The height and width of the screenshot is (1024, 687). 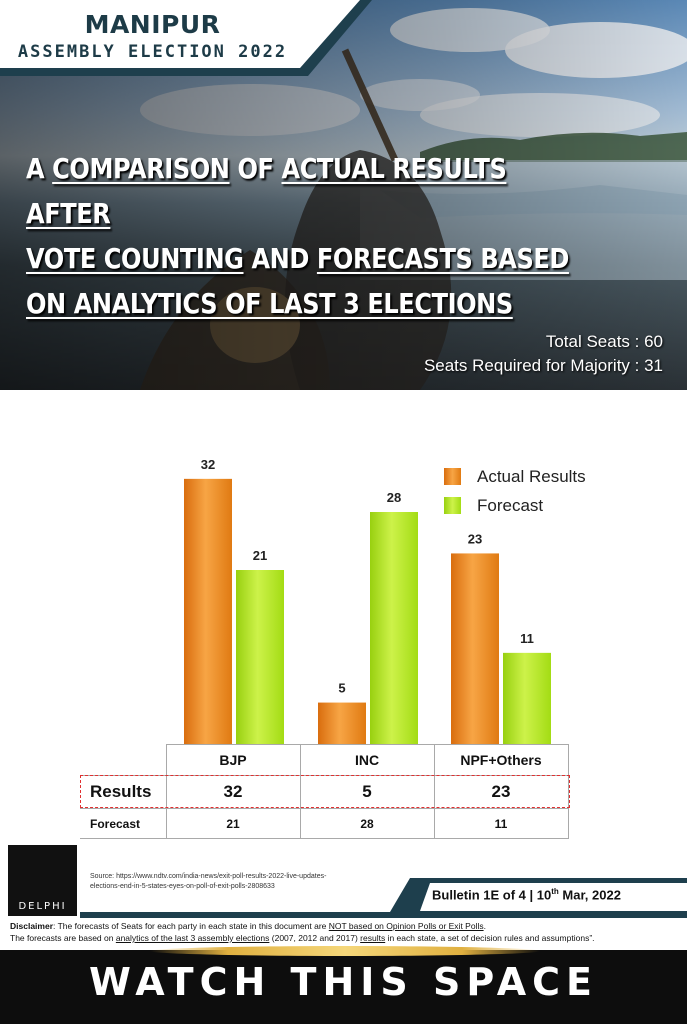 What do you see at coordinates (367, 792) in the screenshot?
I see `table-cell: 5` at bounding box center [367, 792].